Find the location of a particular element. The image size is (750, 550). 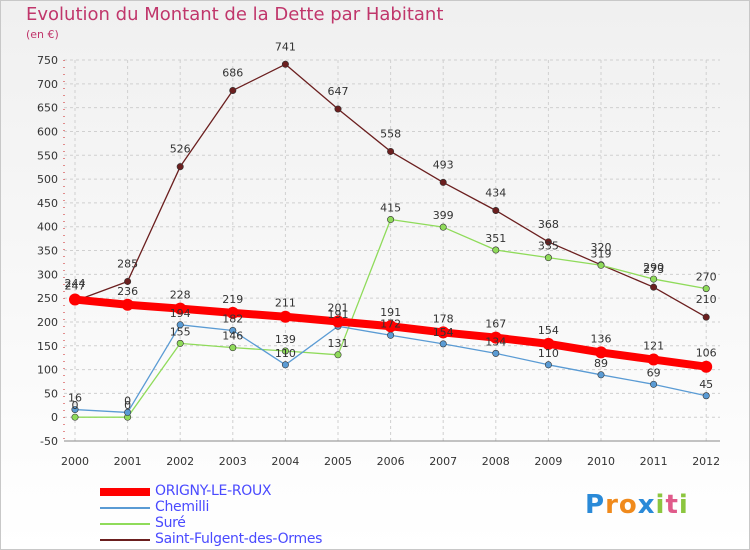

data-label: 335 is located at coordinates (548, 246).